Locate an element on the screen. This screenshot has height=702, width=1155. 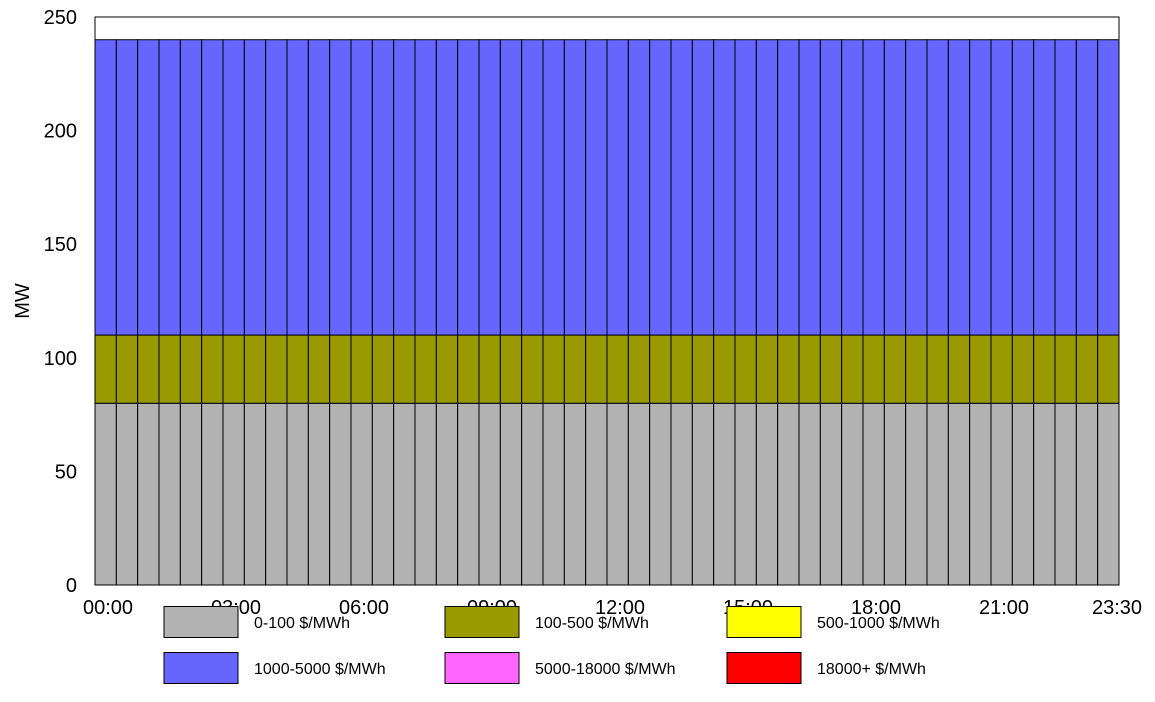
x-tick-label: 18:00 is located at coordinates (876, 608).